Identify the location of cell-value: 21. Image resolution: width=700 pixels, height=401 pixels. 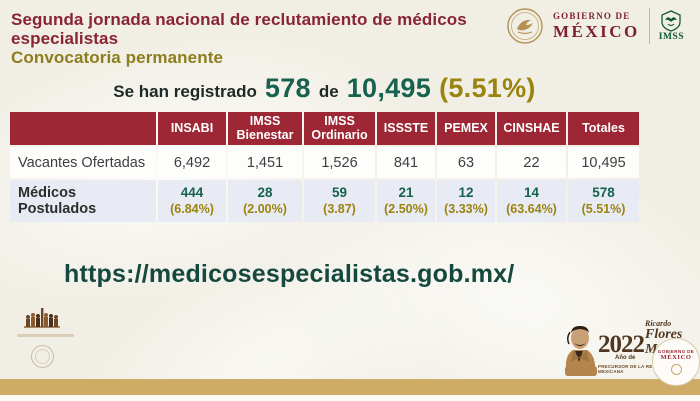
(406, 192).